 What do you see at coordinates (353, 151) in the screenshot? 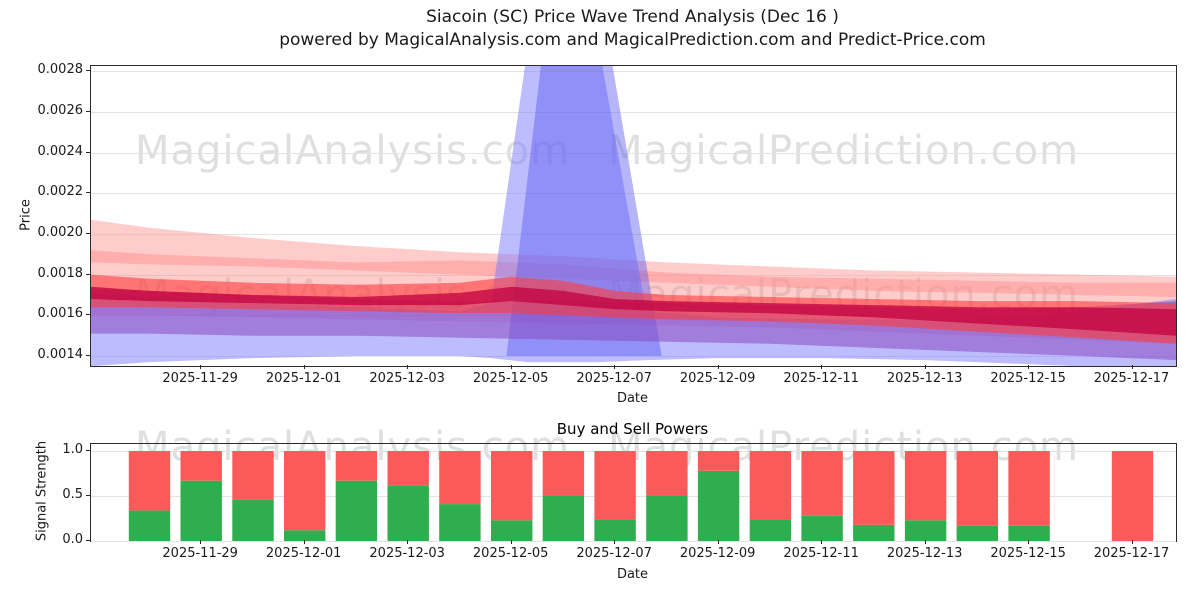
I see `watermark-analysis: MagicalAnalysis.com` at bounding box center [353, 151].